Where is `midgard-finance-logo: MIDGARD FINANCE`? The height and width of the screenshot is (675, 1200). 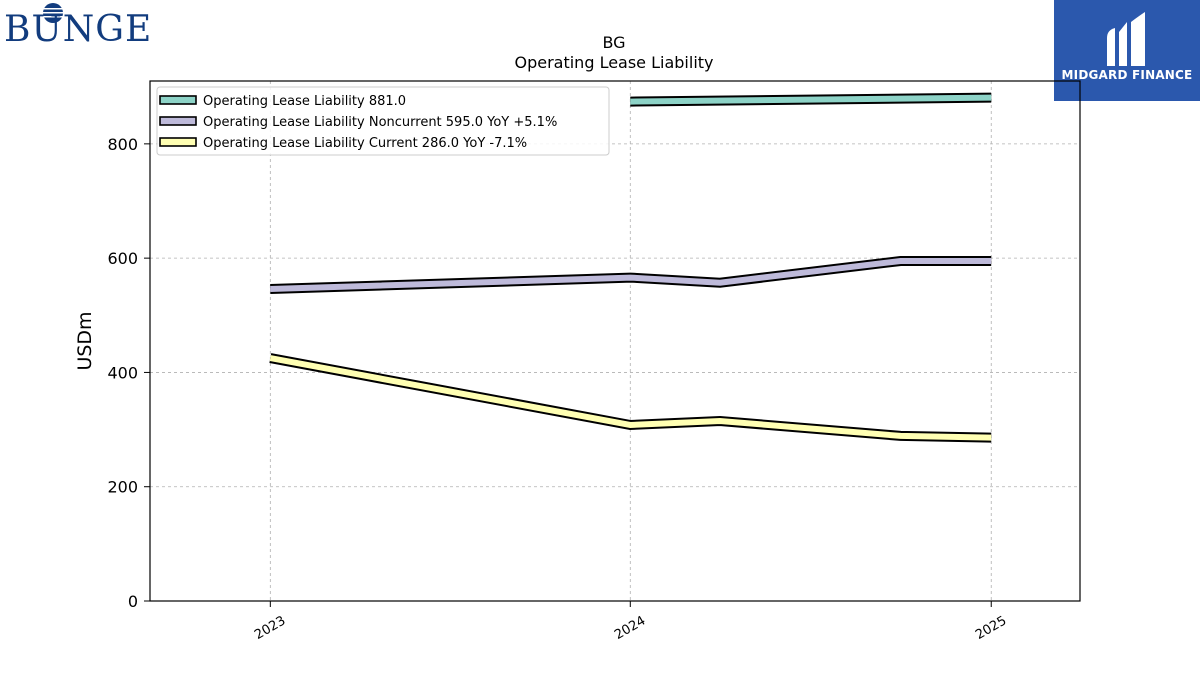 midgard-finance-logo: MIDGARD FINANCE is located at coordinates (1127, 50).